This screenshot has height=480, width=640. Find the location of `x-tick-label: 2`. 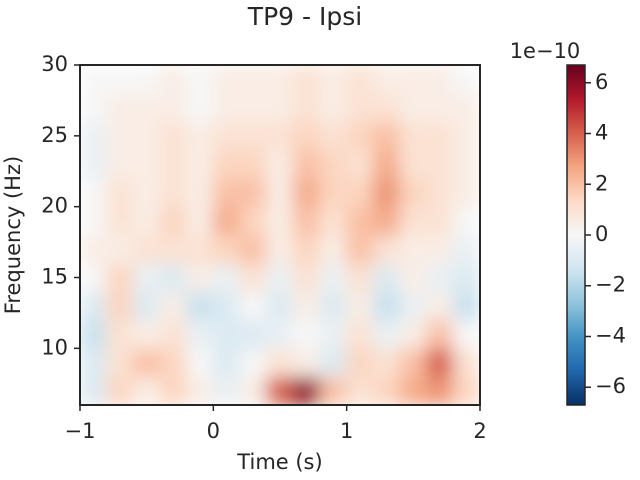

x-tick-label: 2 is located at coordinates (479, 431).